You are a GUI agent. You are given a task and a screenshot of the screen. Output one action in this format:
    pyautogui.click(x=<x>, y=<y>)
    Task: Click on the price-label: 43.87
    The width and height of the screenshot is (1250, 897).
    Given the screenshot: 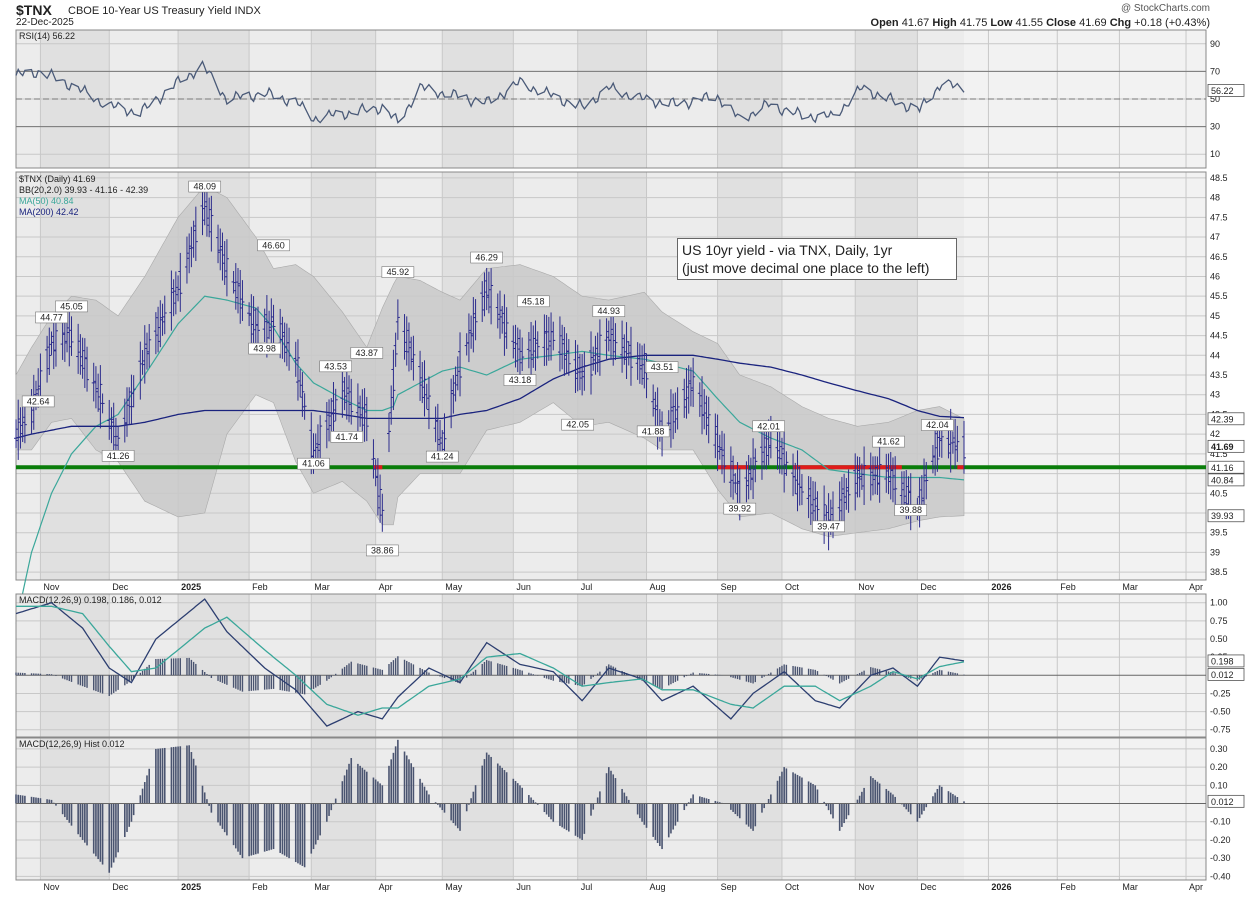 What is the action you would take?
    pyautogui.click(x=367, y=353)
    